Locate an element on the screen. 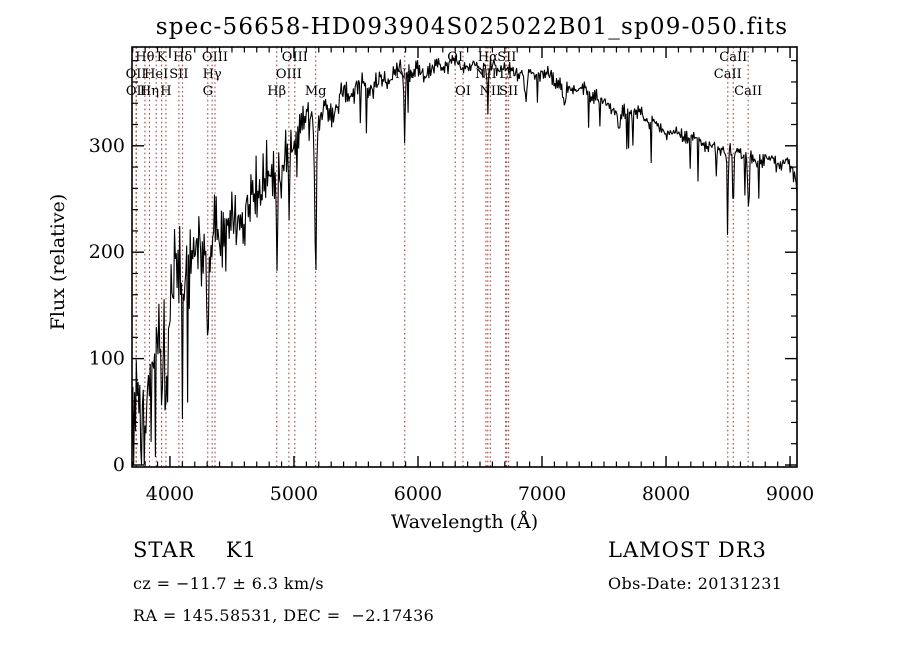 This screenshot has height=649, width=900. x-axis-tick-label: 8000 is located at coordinates (666, 494).